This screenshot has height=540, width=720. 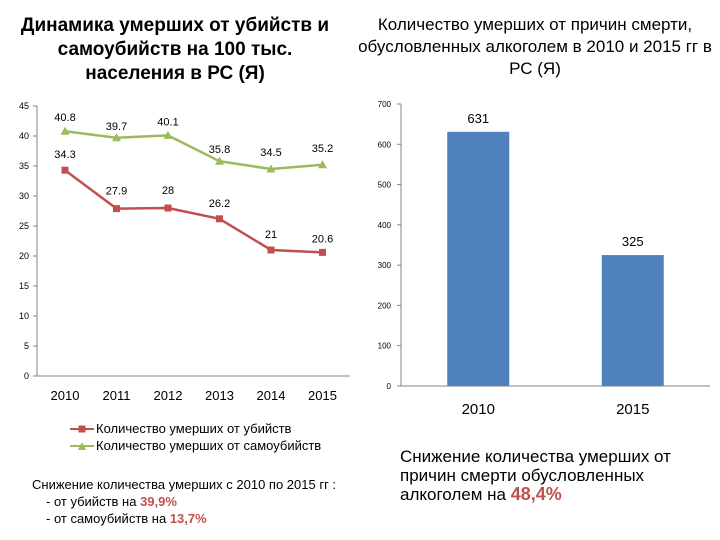 I want to click on x-tick-label: 2013, so click(x=219, y=395).